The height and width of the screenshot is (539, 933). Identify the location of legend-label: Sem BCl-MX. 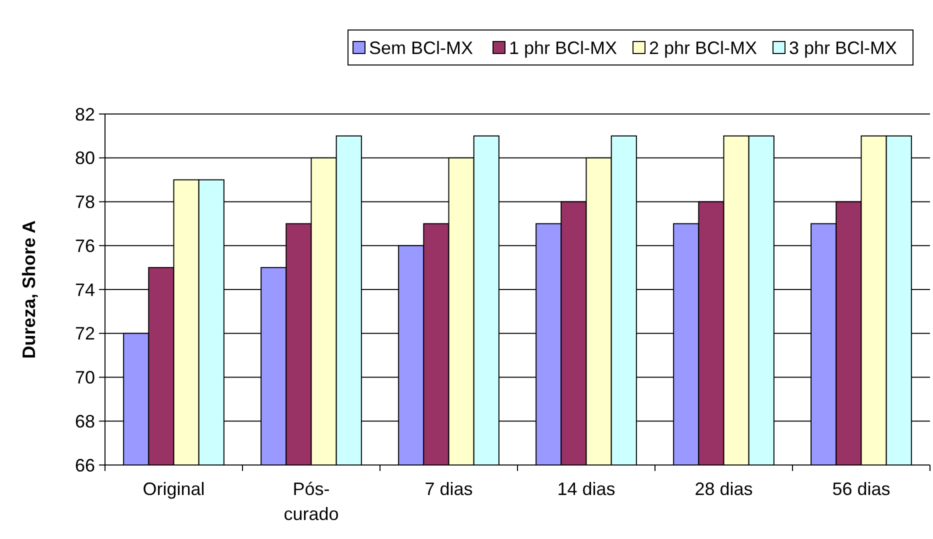
(421, 48).